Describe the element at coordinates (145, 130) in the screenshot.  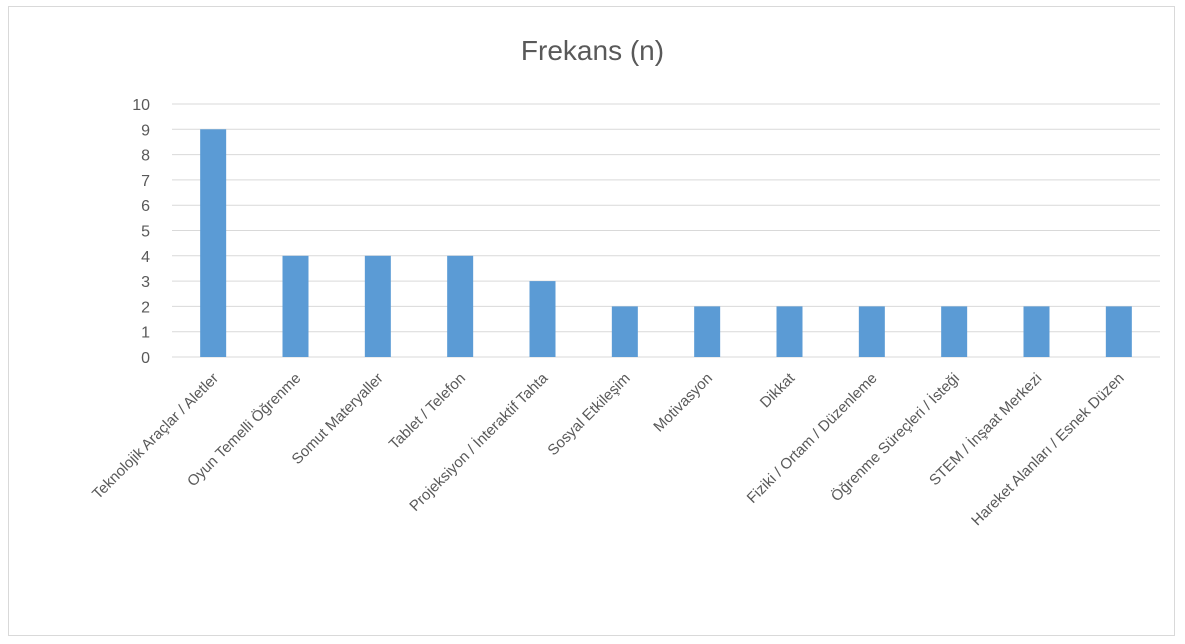
I see `y-tick-label: 9` at that location.